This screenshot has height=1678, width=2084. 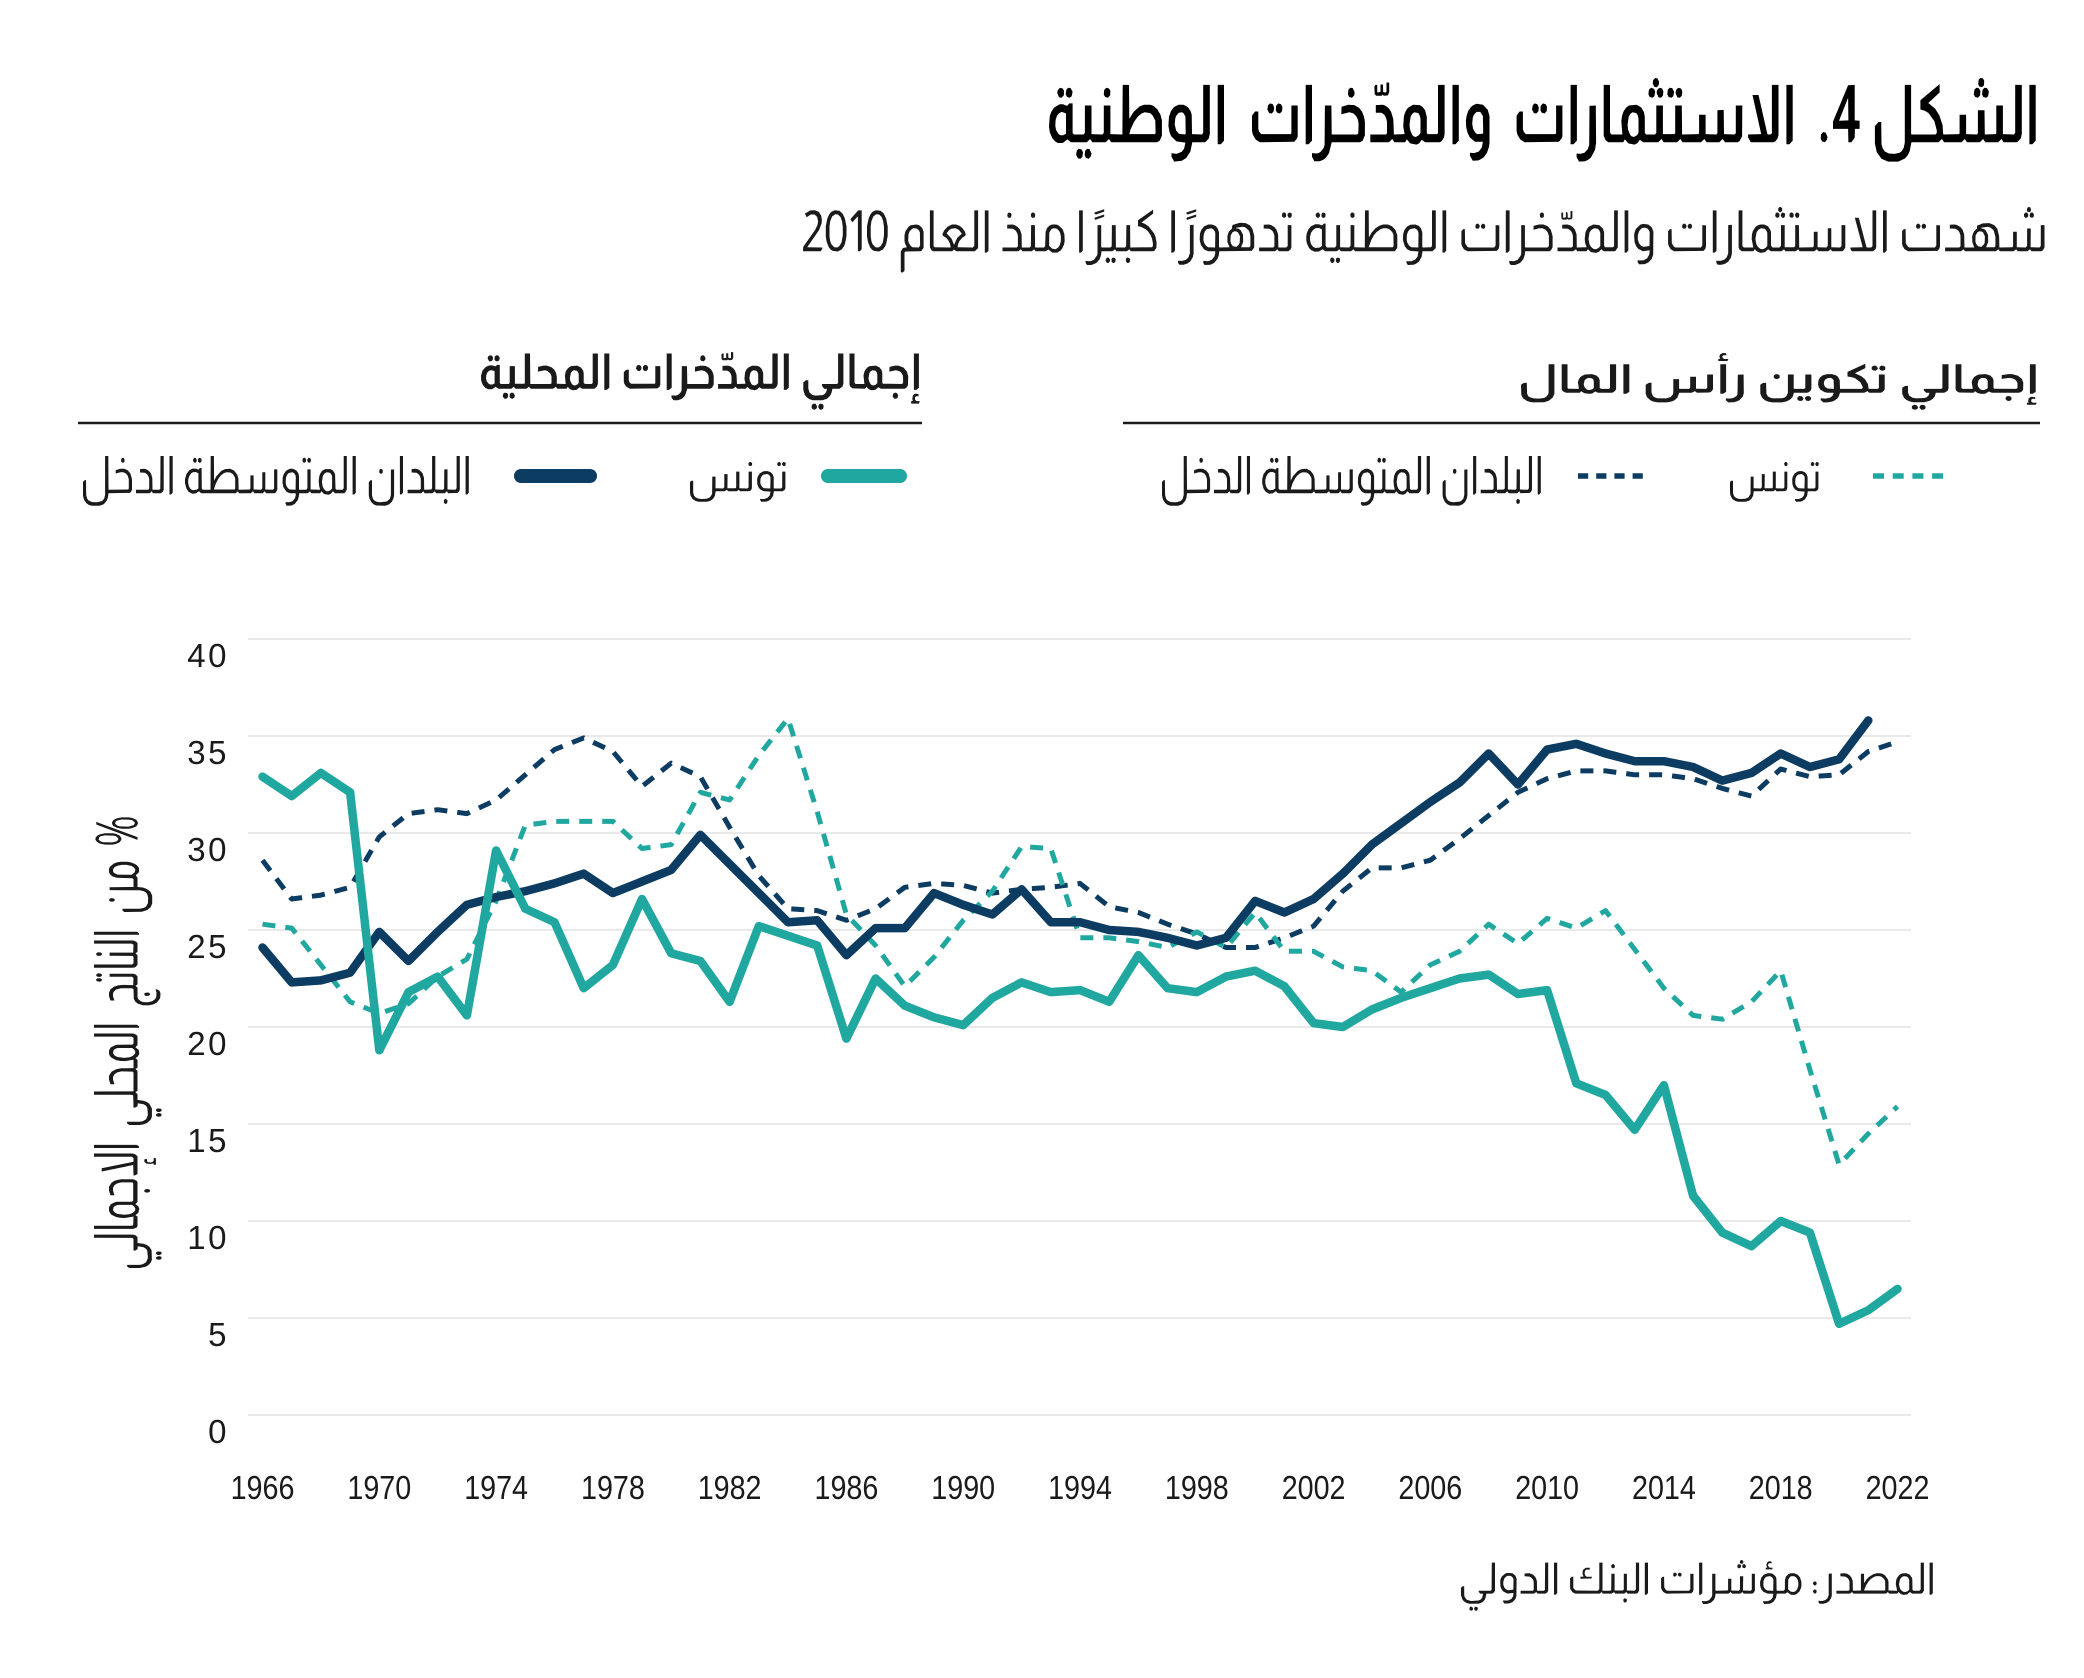 I want to click on svg-text: 1966, so click(x=263, y=1487).